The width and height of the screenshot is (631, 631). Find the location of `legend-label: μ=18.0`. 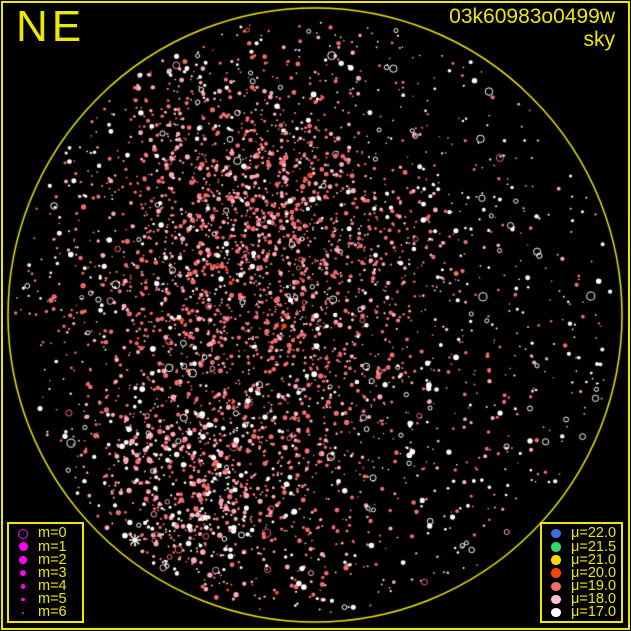

legend-label: μ=18.0 is located at coordinates (594, 599).